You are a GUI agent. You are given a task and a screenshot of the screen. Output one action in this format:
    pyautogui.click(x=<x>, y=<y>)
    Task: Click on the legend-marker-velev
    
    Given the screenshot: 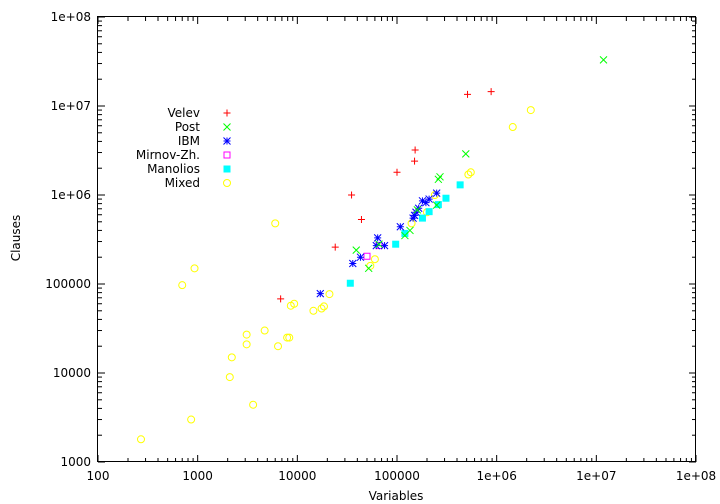 What is the action you would take?
    pyautogui.click(x=227, y=113)
    